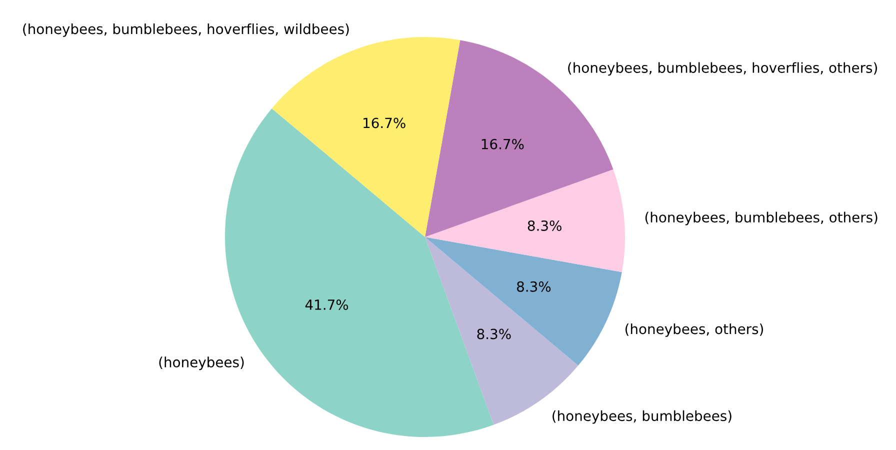 This screenshot has height=450, width=896. What do you see at coordinates (186, 30) in the screenshot?
I see `slice-label: (honeybees, bumblebees, hoverflies, wildbees)` at bounding box center [186, 30].